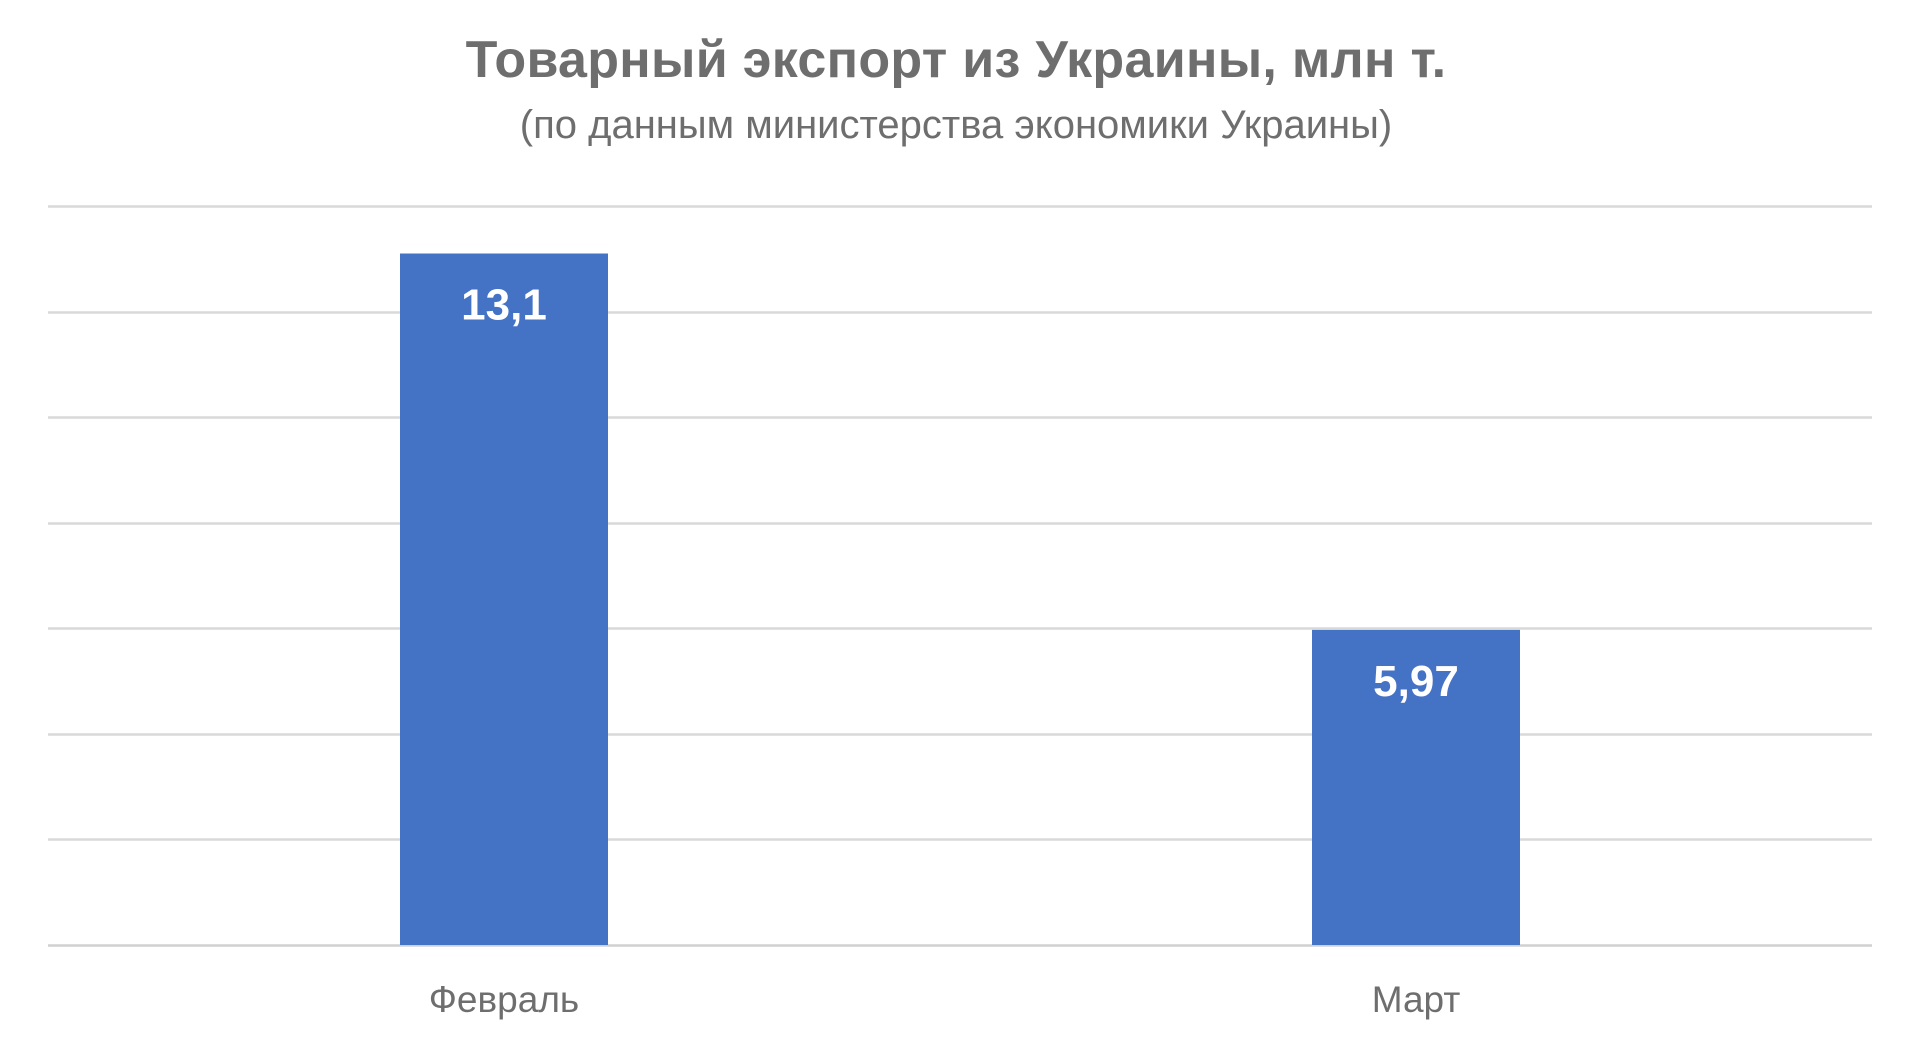  I want to click on x-tick-label: Март, so click(1416, 999).